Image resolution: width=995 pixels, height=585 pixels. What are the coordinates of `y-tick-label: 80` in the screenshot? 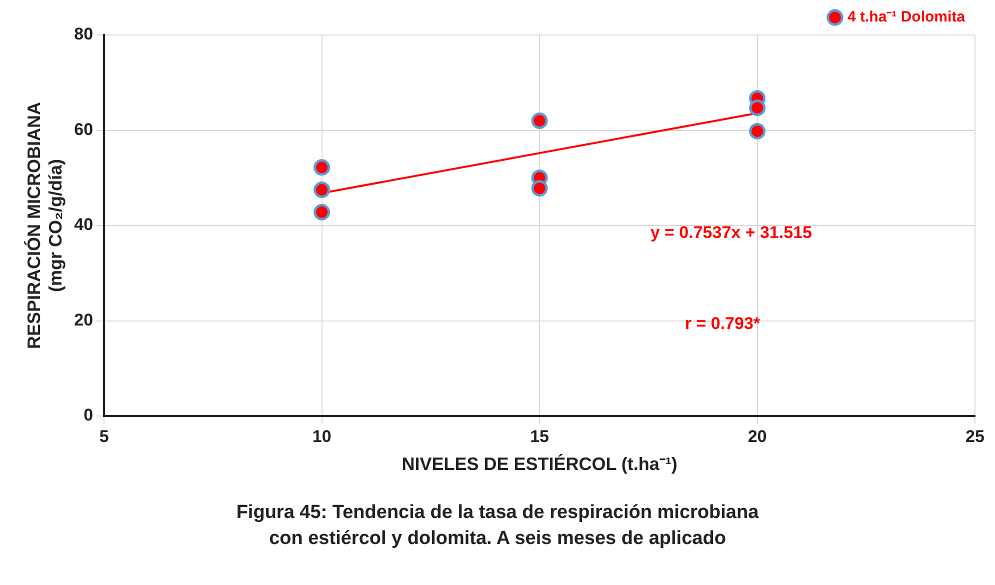 It's located at (84, 34).